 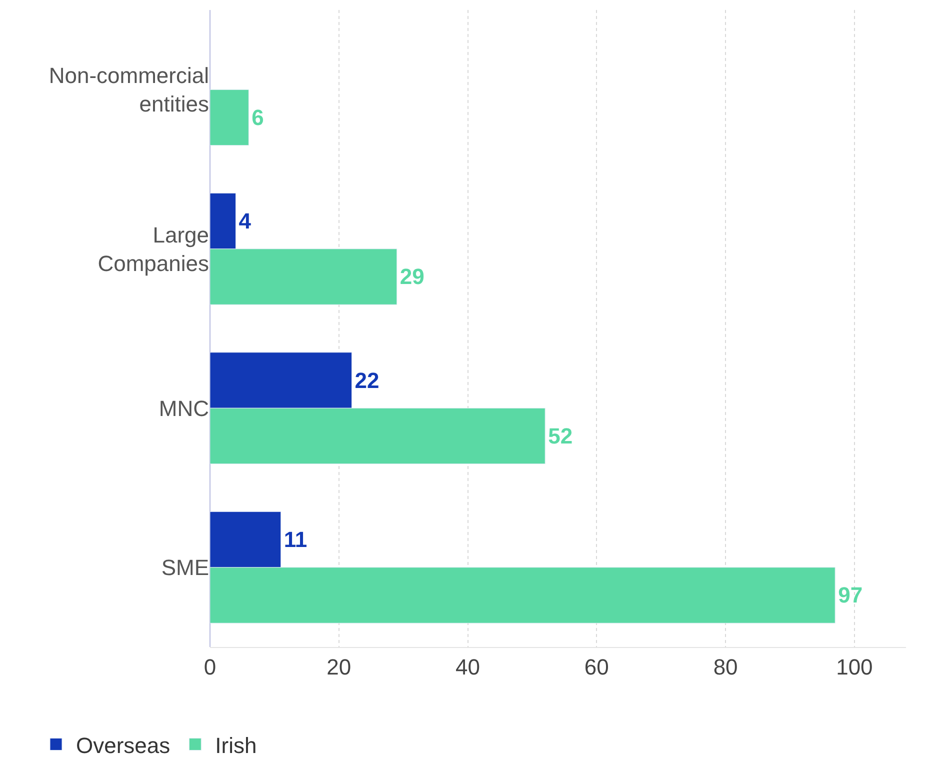 What do you see at coordinates (128, 90) in the screenshot?
I see `y-tick-label: Non-commercial entities` at bounding box center [128, 90].